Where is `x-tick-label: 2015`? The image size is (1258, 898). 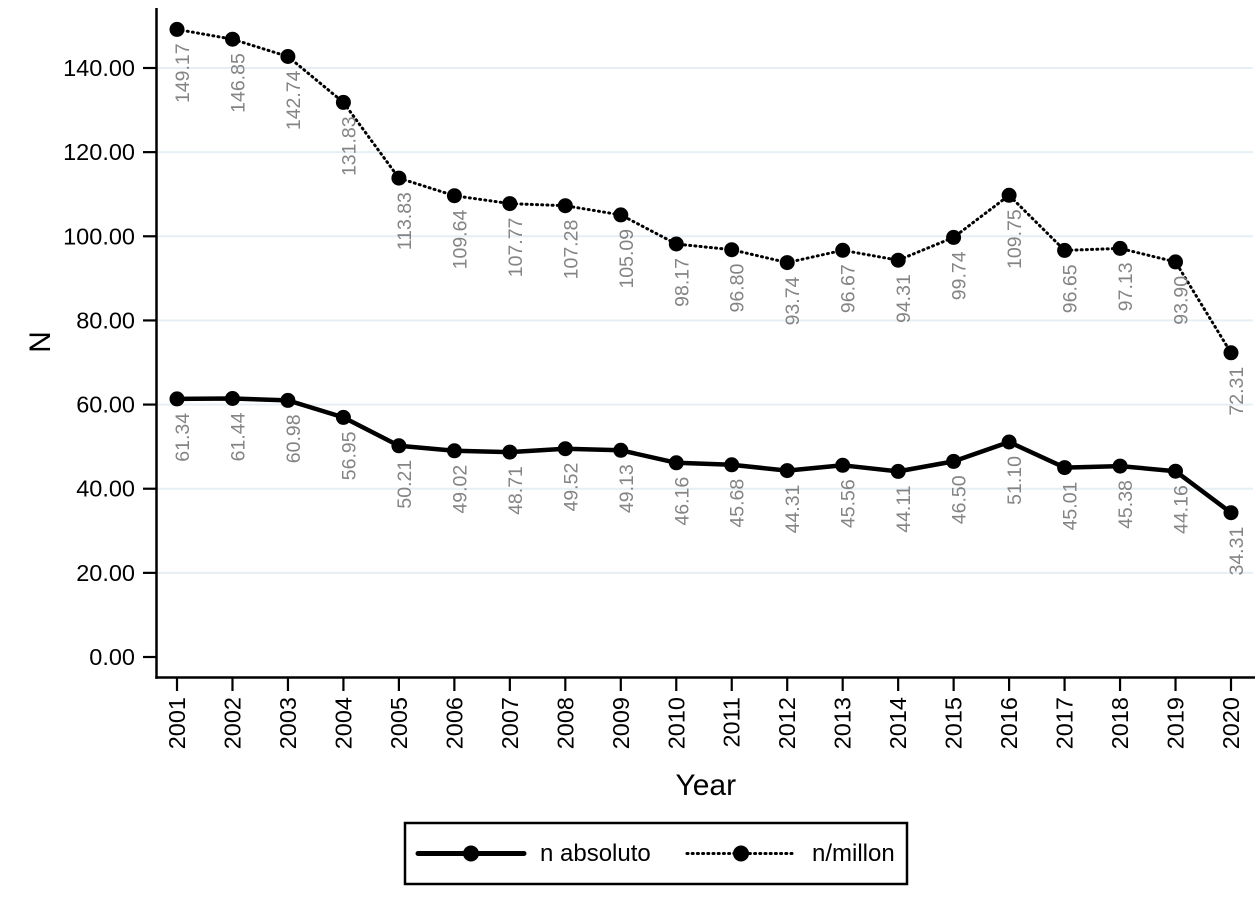
x-tick-label: 2015 is located at coordinates (954, 723).